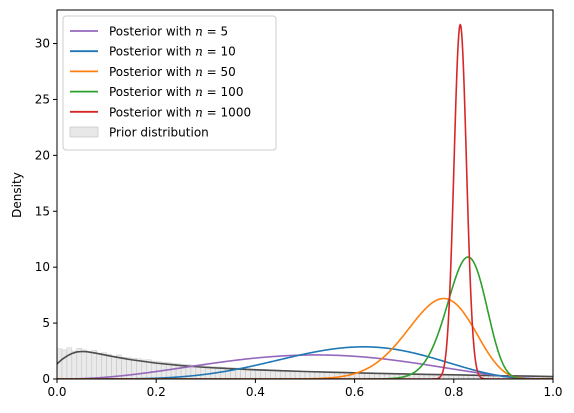  What do you see at coordinates (84, 132) in the screenshot?
I see `legend-swatch` at bounding box center [84, 132].